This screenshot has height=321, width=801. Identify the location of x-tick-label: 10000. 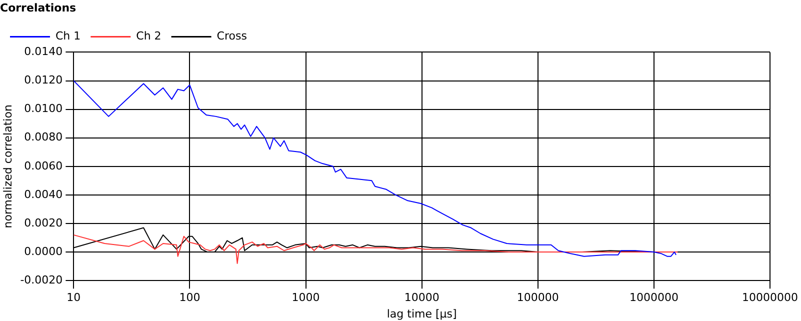
(422, 297).